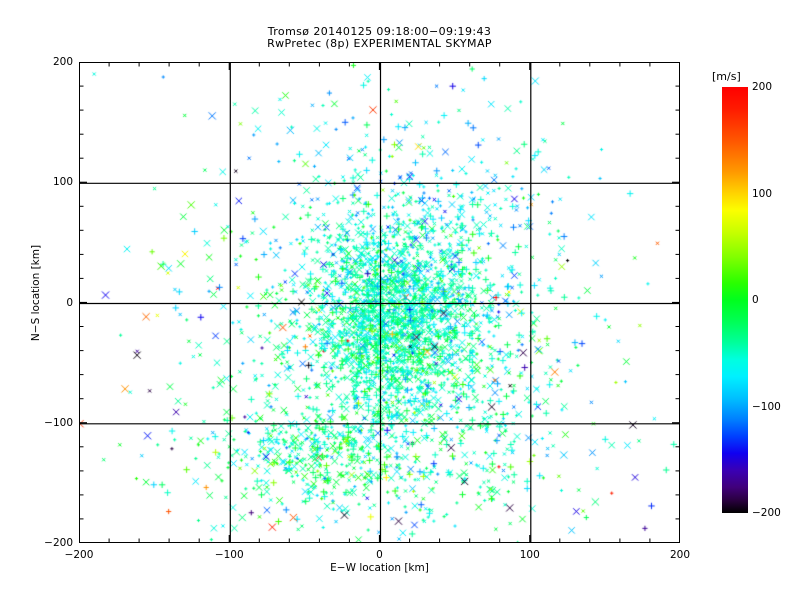  Describe the element at coordinates (379, 568) in the screenshot. I see `x-axis-title: E−W location [km]` at that location.